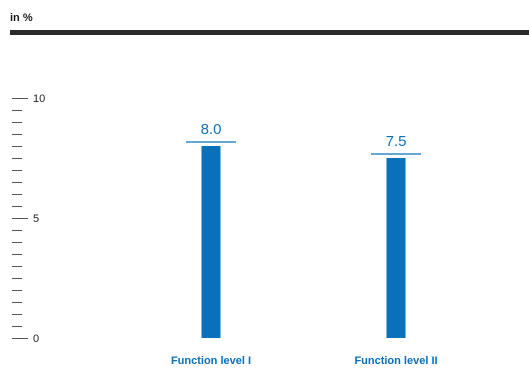  I want to click on bar-value-label: 7.5, so click(396, 141).